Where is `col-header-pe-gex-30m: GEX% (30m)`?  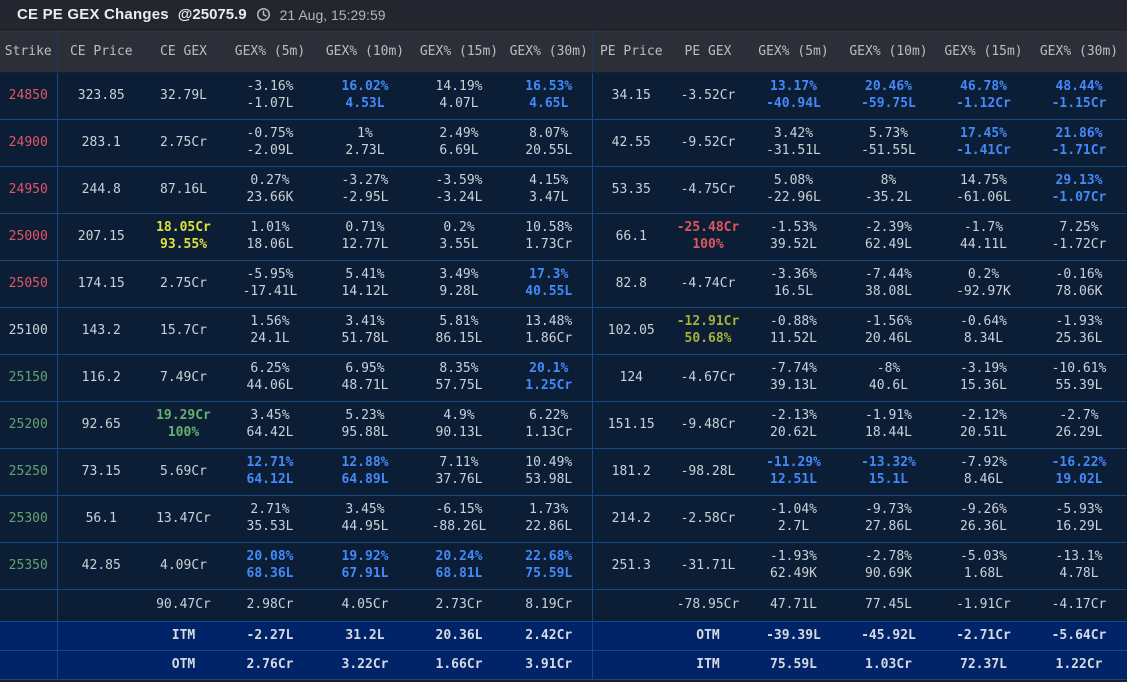 col-header-pe-gex-30m: GEX% (30m) is located at coordinates (1079, 51).